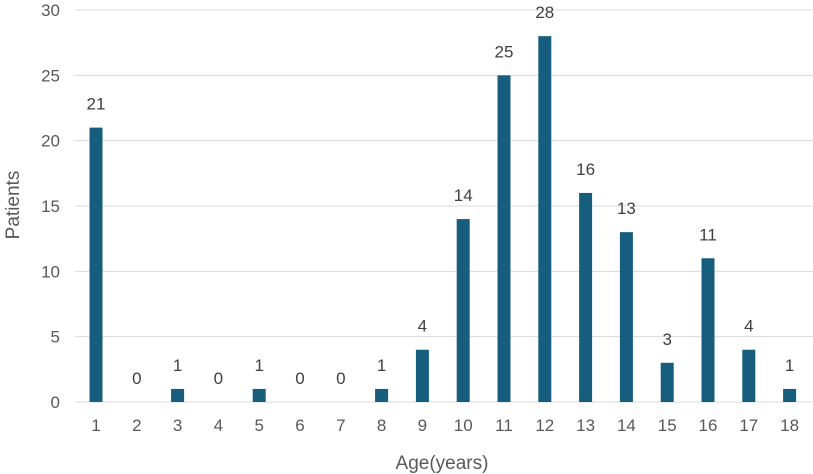 The width and height of the screenshot is (813, 474). I want to click on x-tick-label: 8, so click(381, 425).